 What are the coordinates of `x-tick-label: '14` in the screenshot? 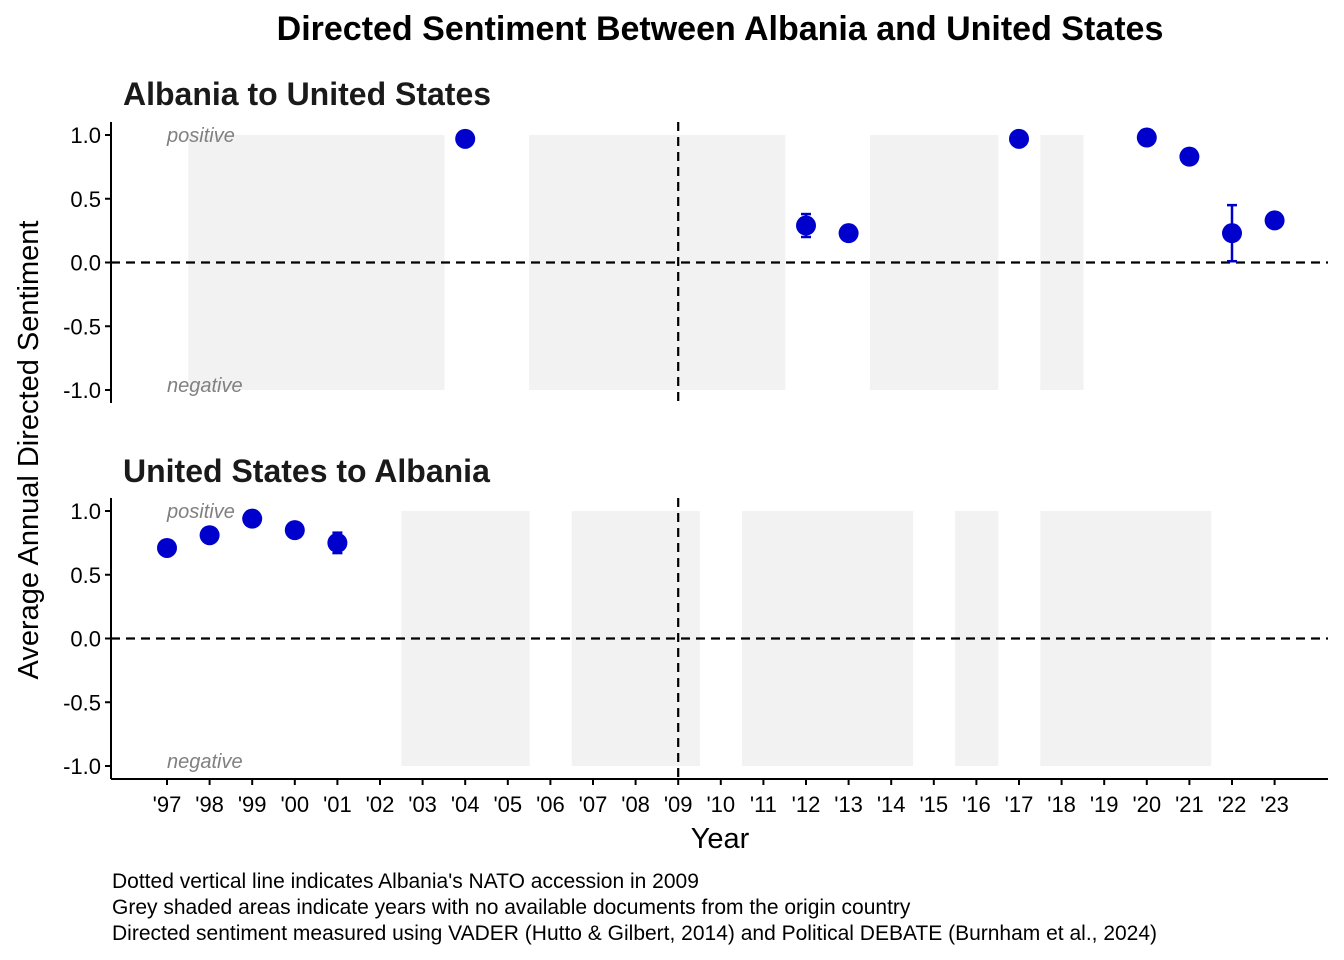 It's located at (891, 804).